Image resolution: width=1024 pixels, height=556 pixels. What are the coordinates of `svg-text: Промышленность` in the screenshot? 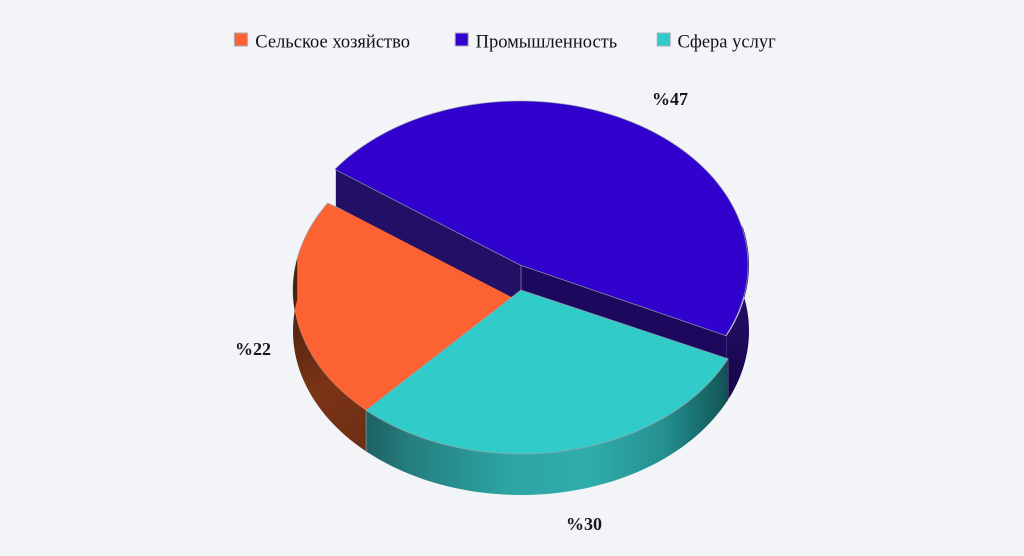 It's located at (547, 43).